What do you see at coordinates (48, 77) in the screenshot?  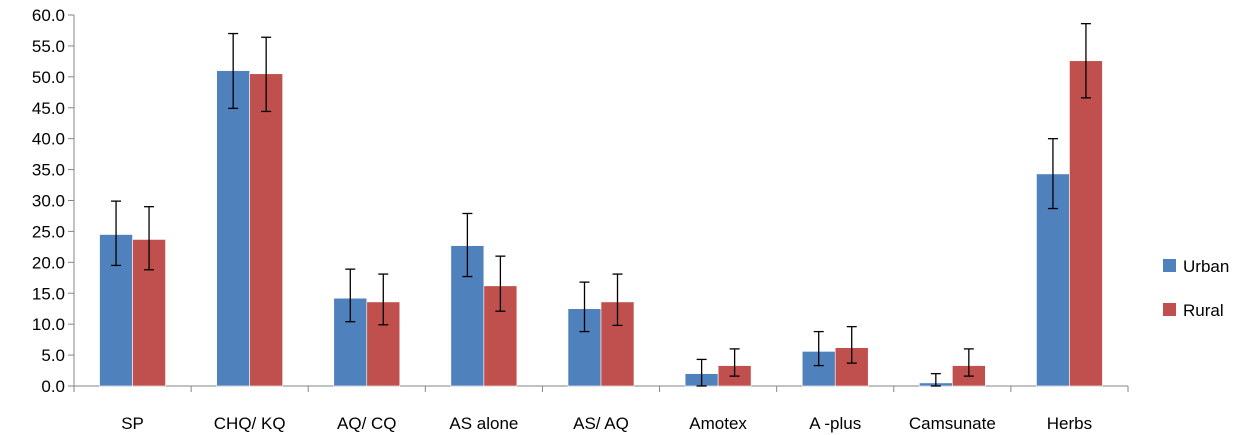 I see `y-tick-label: 50.0` at bounding box center [48, 77].